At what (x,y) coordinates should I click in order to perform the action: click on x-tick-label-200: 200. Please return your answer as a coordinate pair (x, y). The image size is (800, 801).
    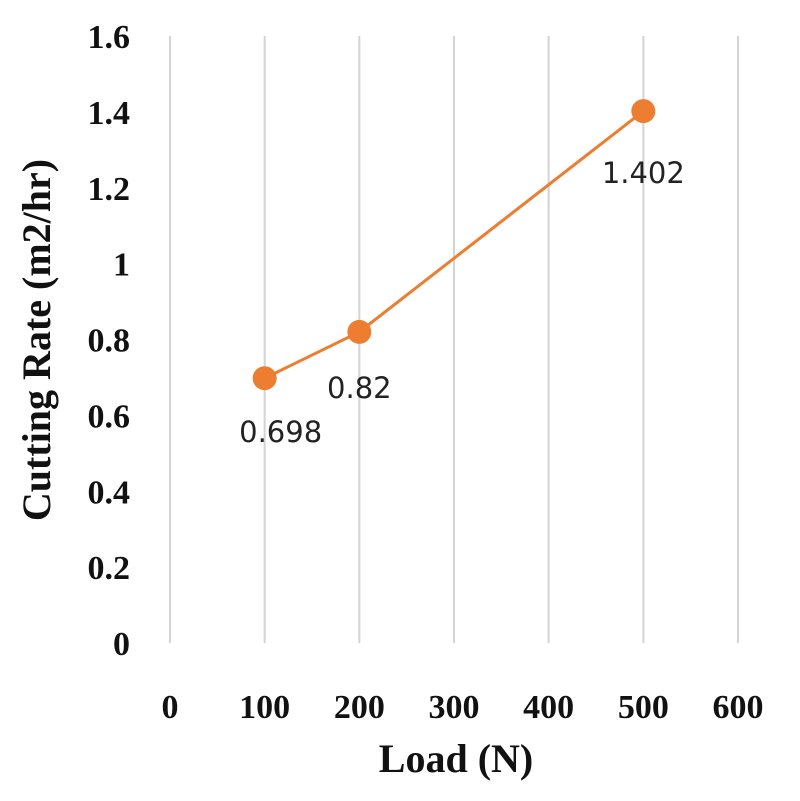
    Looking at the image, I should click on (359, 707).